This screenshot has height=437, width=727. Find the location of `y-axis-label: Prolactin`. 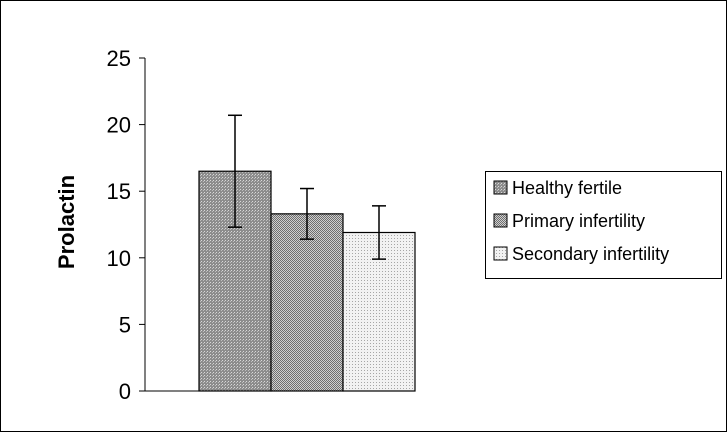

y-axis-label: Prolactin is located at coordinates (66, 222).